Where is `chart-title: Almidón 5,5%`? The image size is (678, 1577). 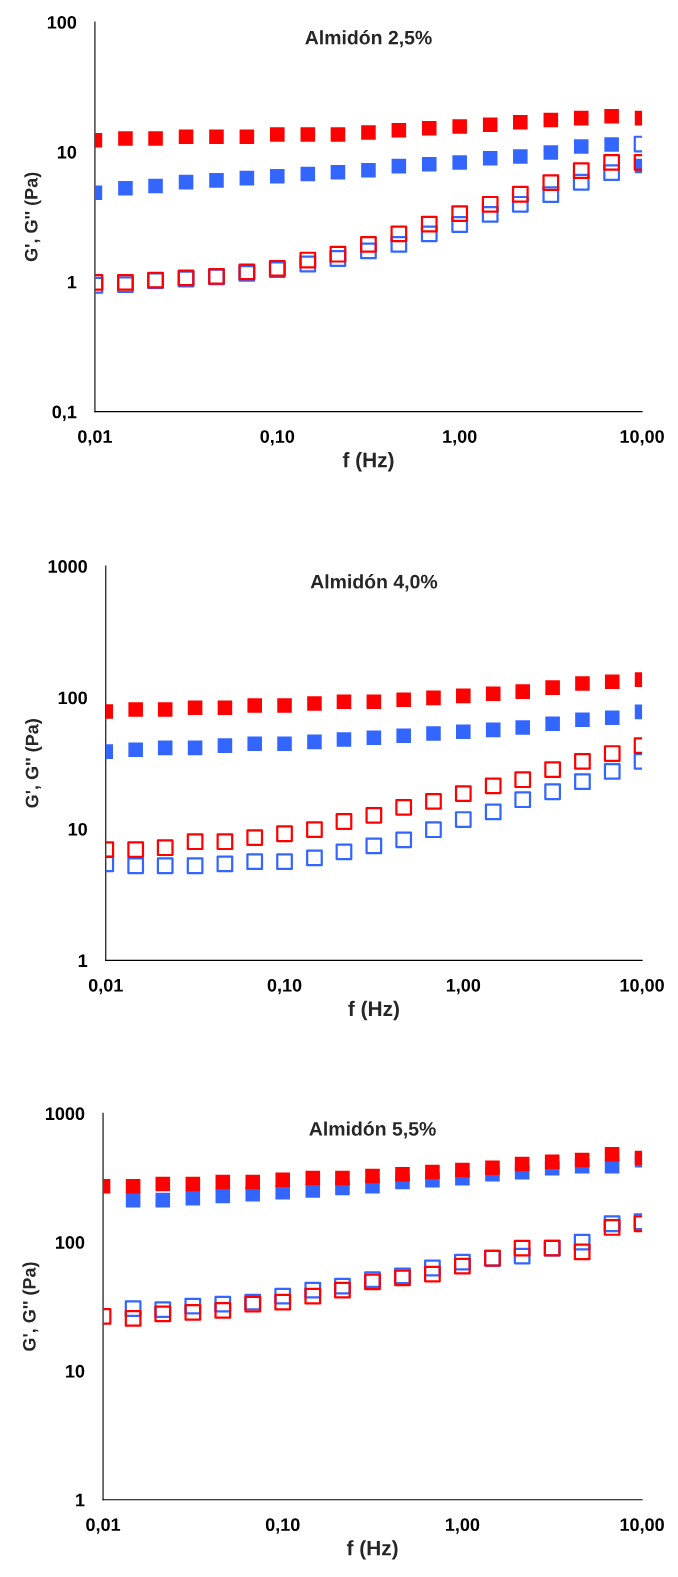 chart-title: Almidón 5,5% is located at coordinates (372, 1130).